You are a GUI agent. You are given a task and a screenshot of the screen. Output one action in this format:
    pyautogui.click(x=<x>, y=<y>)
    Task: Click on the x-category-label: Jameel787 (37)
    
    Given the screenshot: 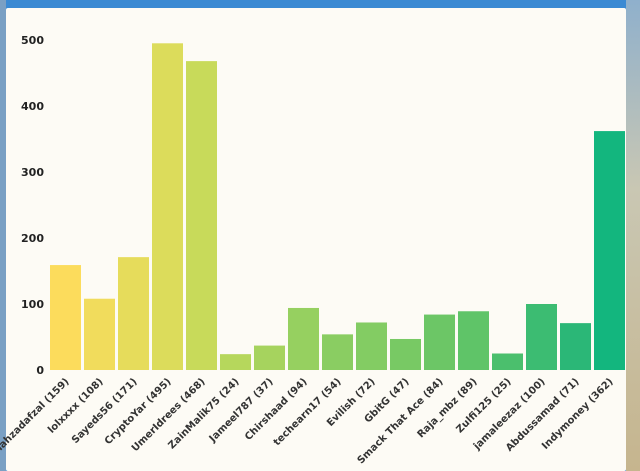 What is the action you would take?
    pyautogui.click(x=241, y=410)
    